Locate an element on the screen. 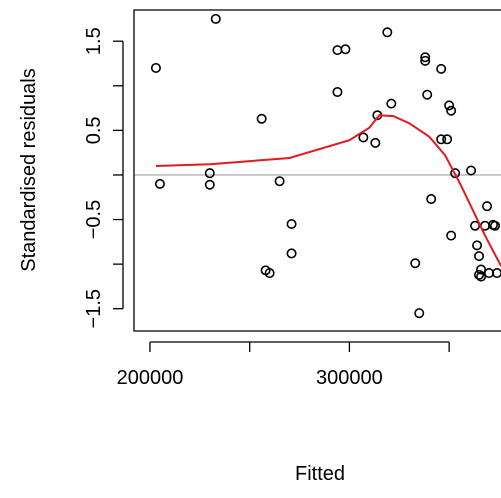 The height and width of the screenshot is (498, 501). y-axis-label: Standardised residuals is located at coordinates (29, 169).